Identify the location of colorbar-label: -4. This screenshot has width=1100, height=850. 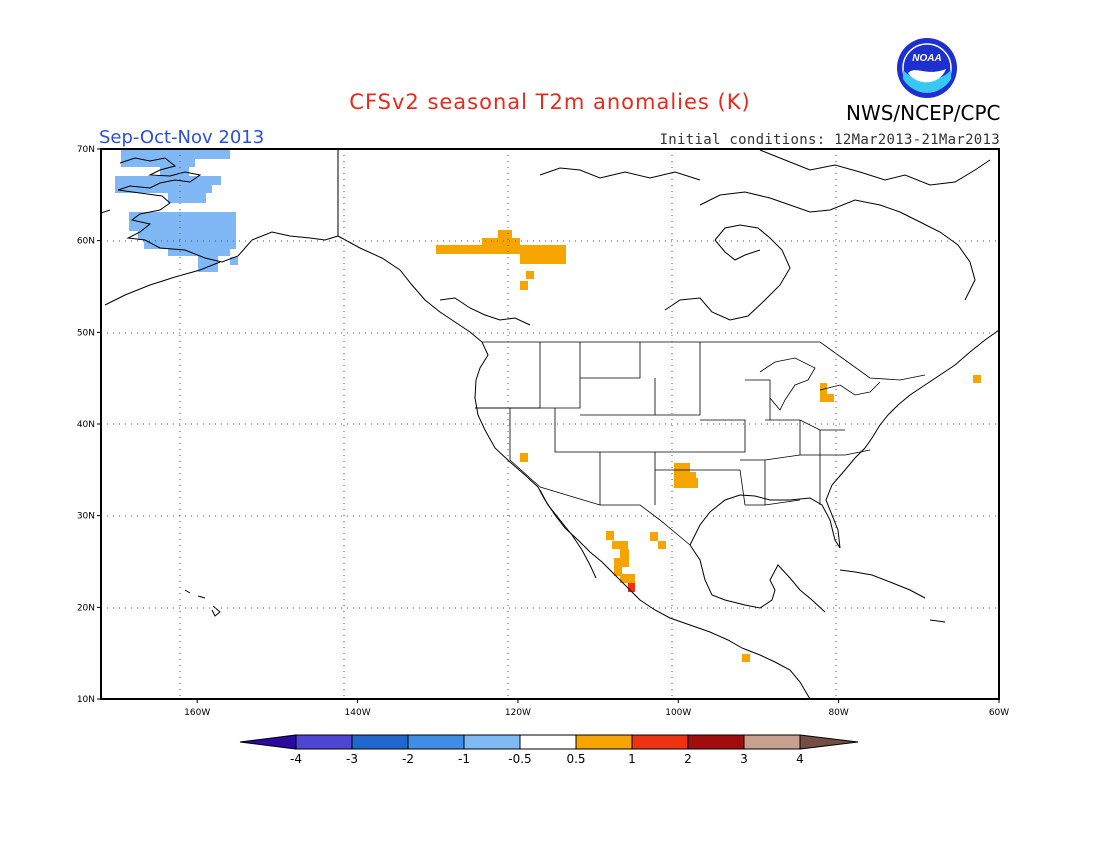
(296, 759).